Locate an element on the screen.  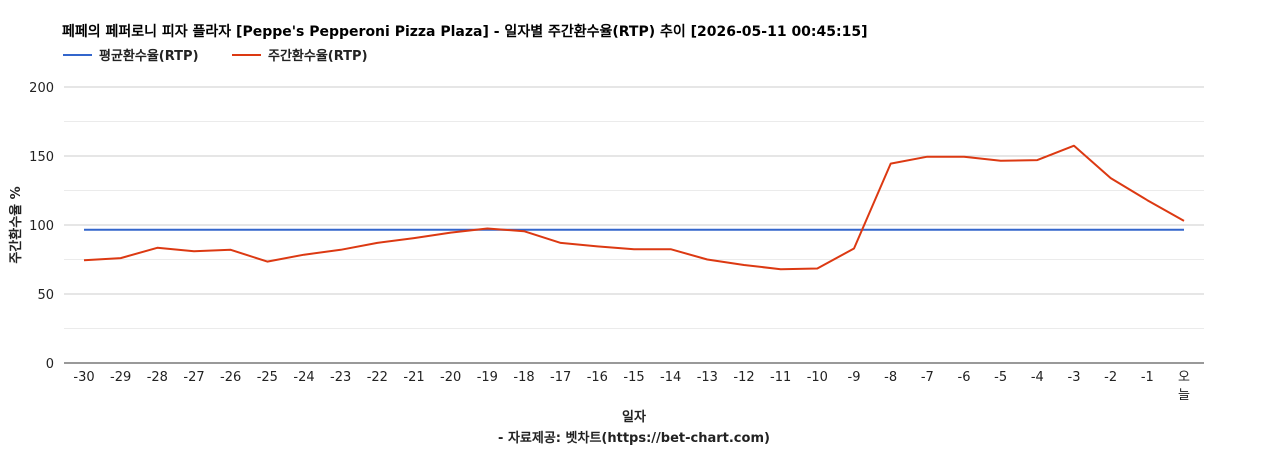
x-tick-label: -15 is located at coordinates (633, 377).